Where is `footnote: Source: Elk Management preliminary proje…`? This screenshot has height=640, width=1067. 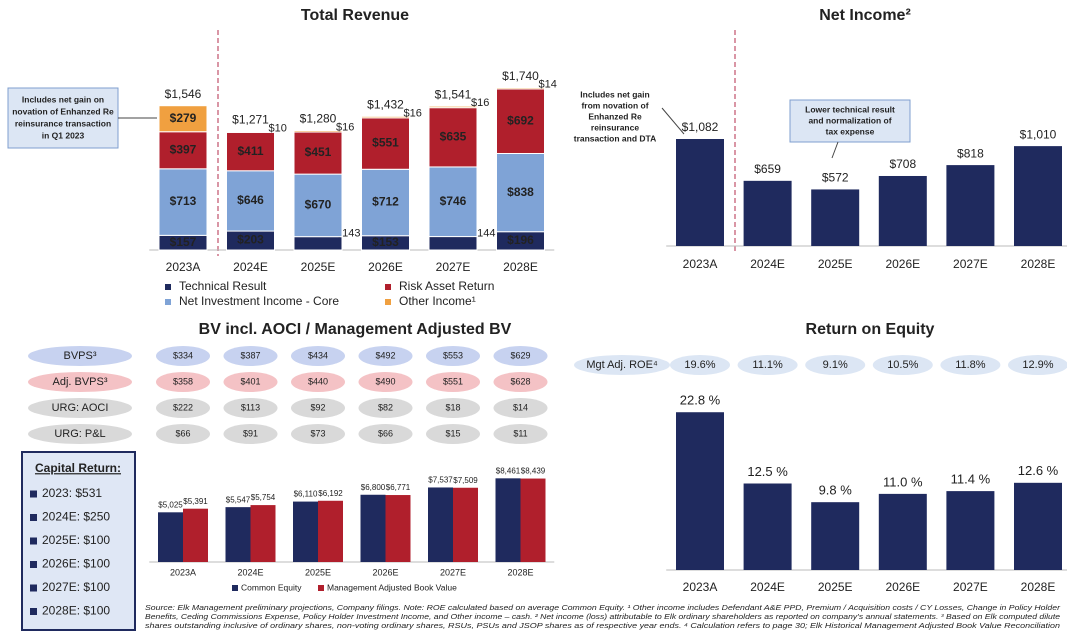
footnote: Source: Elk Management preliminary proje… is located at coordinates (603, 608).